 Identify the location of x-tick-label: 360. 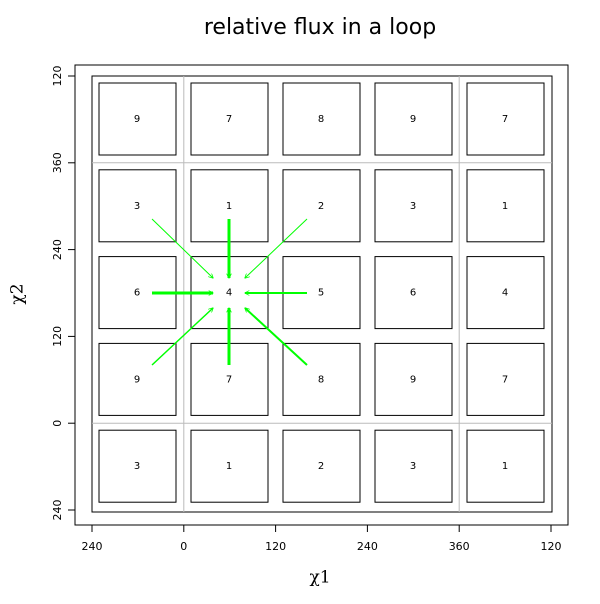
(459, 546).